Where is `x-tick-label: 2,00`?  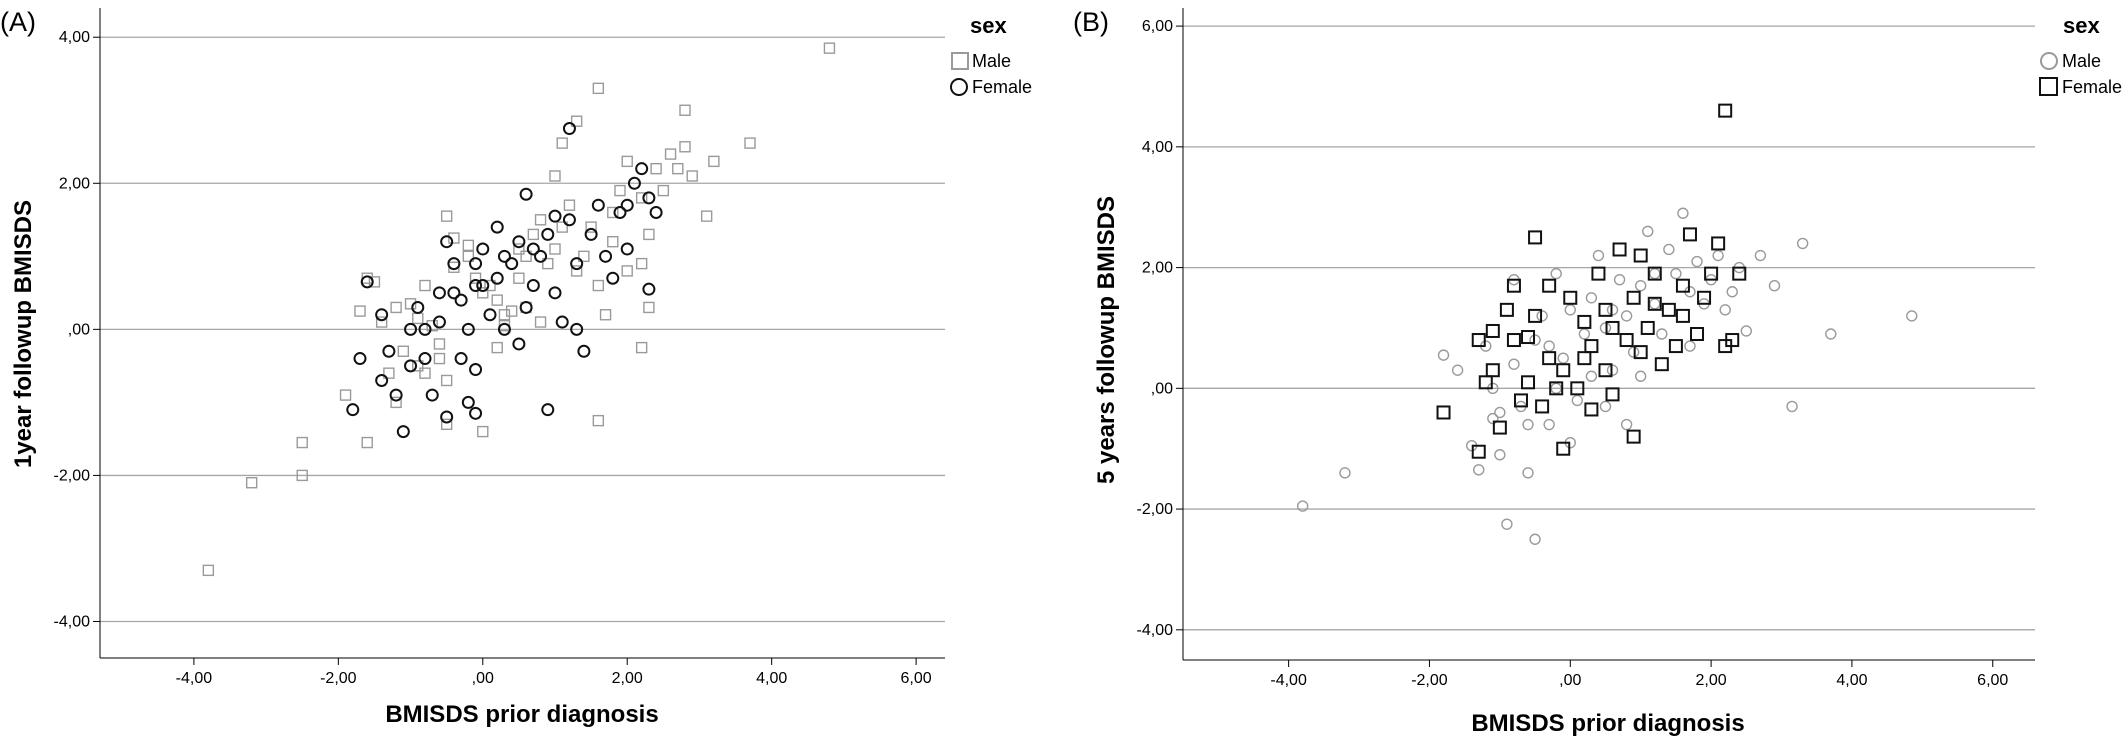
x-tick-label: 2,00 is located at coordinates (627, 678).